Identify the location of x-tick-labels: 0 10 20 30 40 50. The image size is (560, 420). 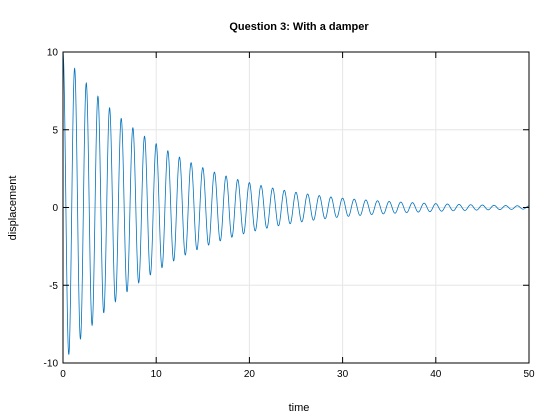
(297, 374).